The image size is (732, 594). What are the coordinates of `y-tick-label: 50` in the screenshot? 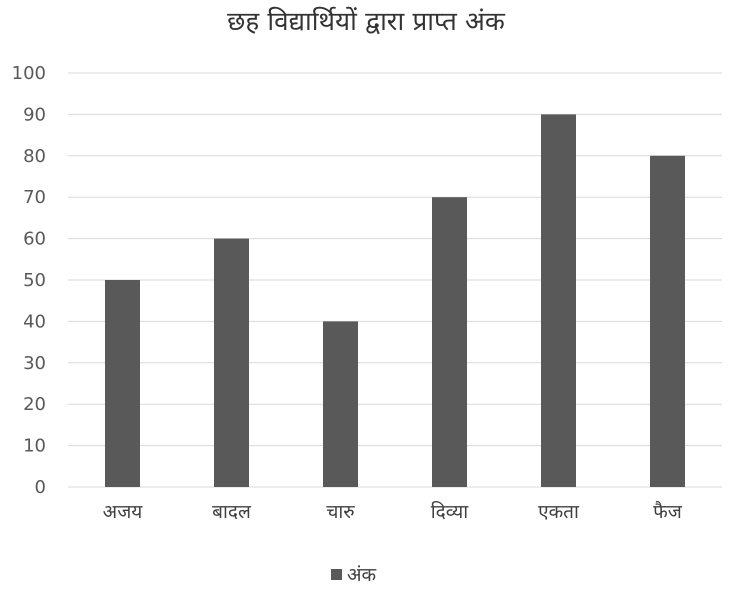 It's located at (34, 280).